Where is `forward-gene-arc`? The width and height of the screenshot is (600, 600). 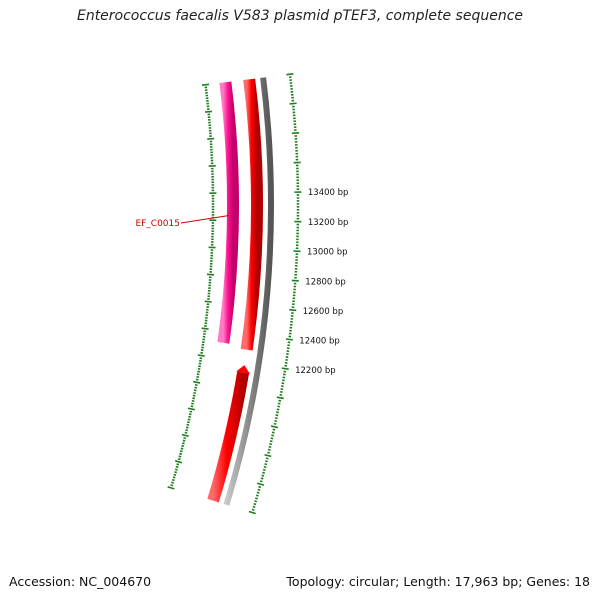 forward-gene-arc is located at coordinates (251, 214).